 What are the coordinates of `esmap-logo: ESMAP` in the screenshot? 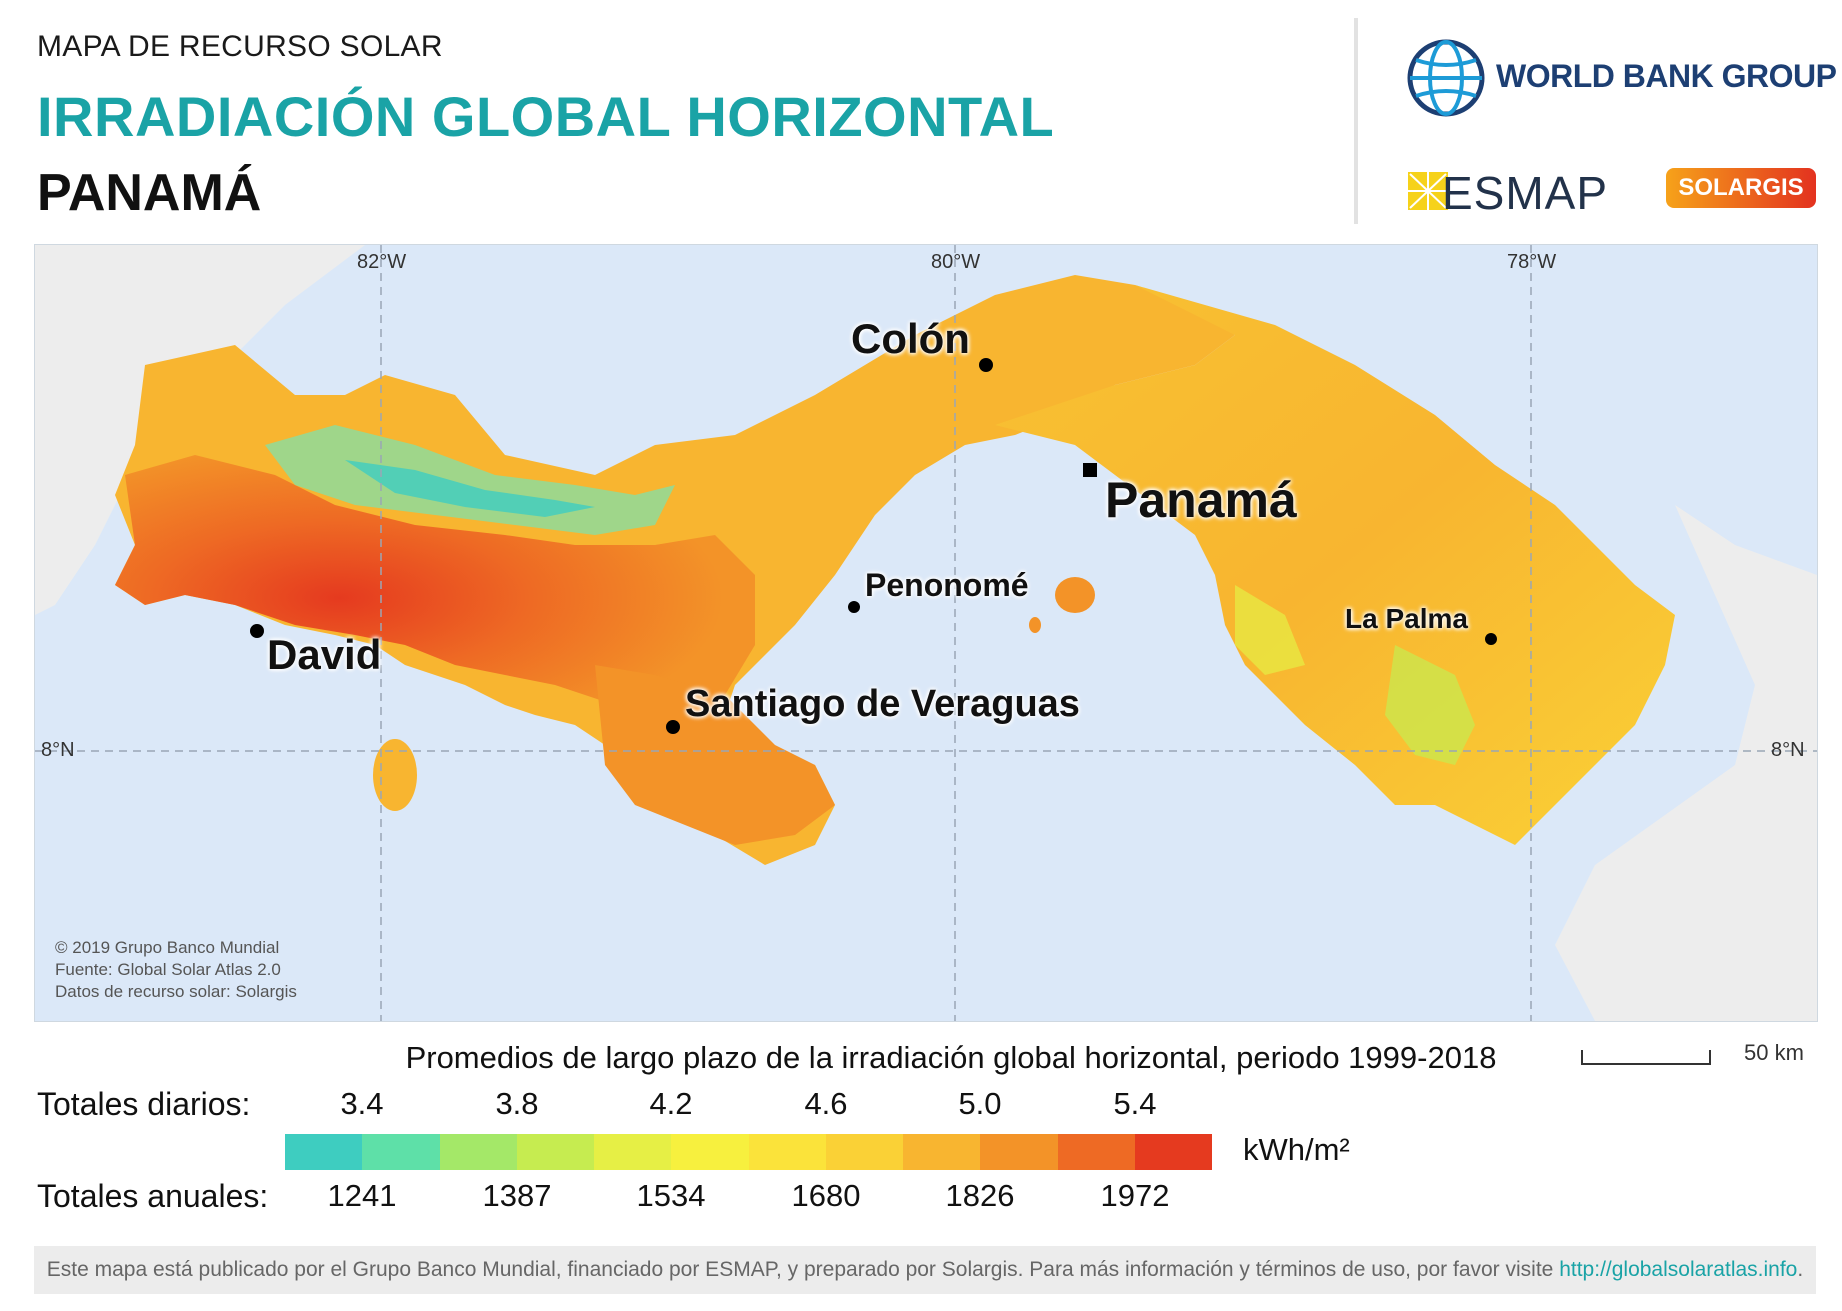 It's located at (1507, 192).